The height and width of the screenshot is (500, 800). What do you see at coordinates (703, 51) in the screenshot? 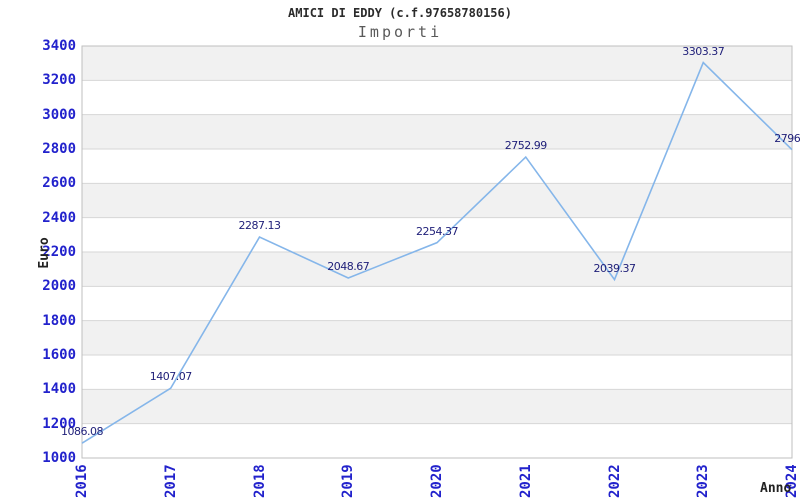
I see `point-label: 3303.37` at bounding box center [703, 51].